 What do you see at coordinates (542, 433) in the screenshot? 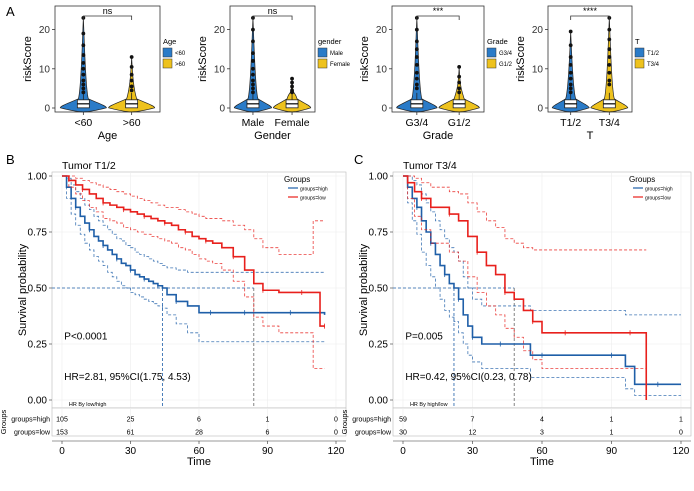
I see `risk-count: 3` at bounding box center [542, 433].